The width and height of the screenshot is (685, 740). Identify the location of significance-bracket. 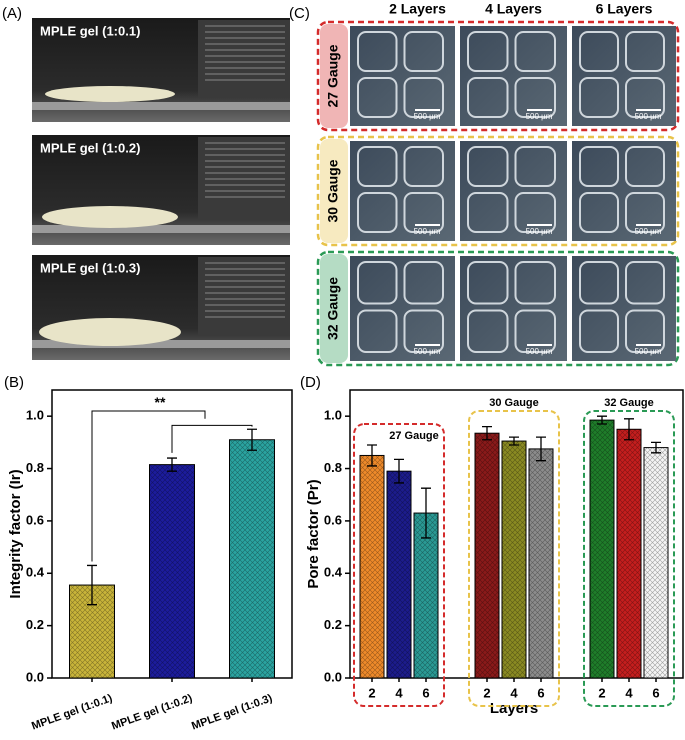
(172, 486).